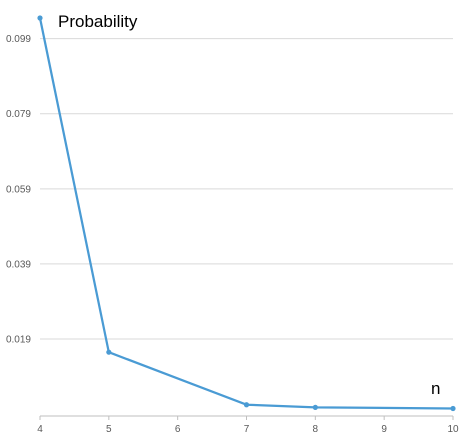  I want to click on x-tick-label: 9, so click(384, 429).